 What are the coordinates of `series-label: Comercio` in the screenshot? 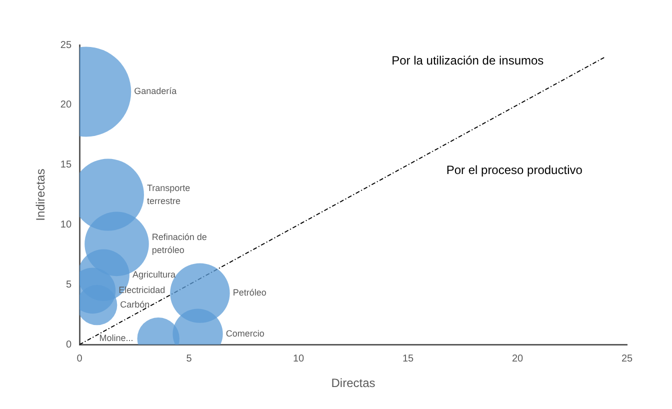 It's located at (245, 333).